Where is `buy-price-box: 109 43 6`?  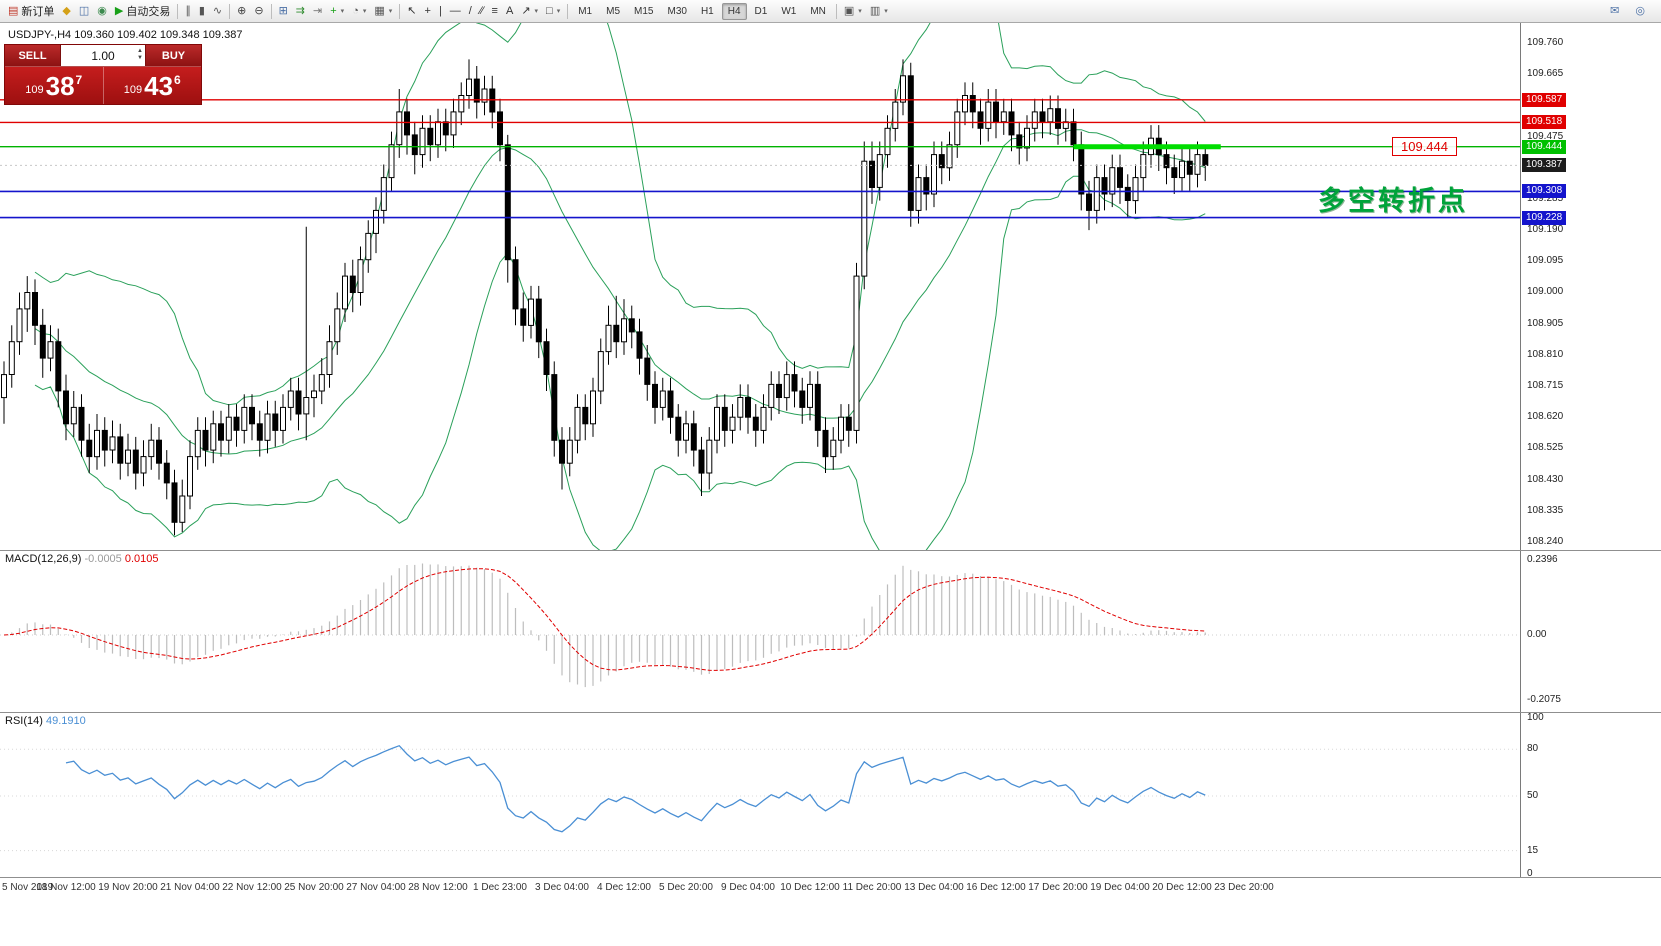
buy-price-box: 109 43 6 is located at coordinates (151, 85).